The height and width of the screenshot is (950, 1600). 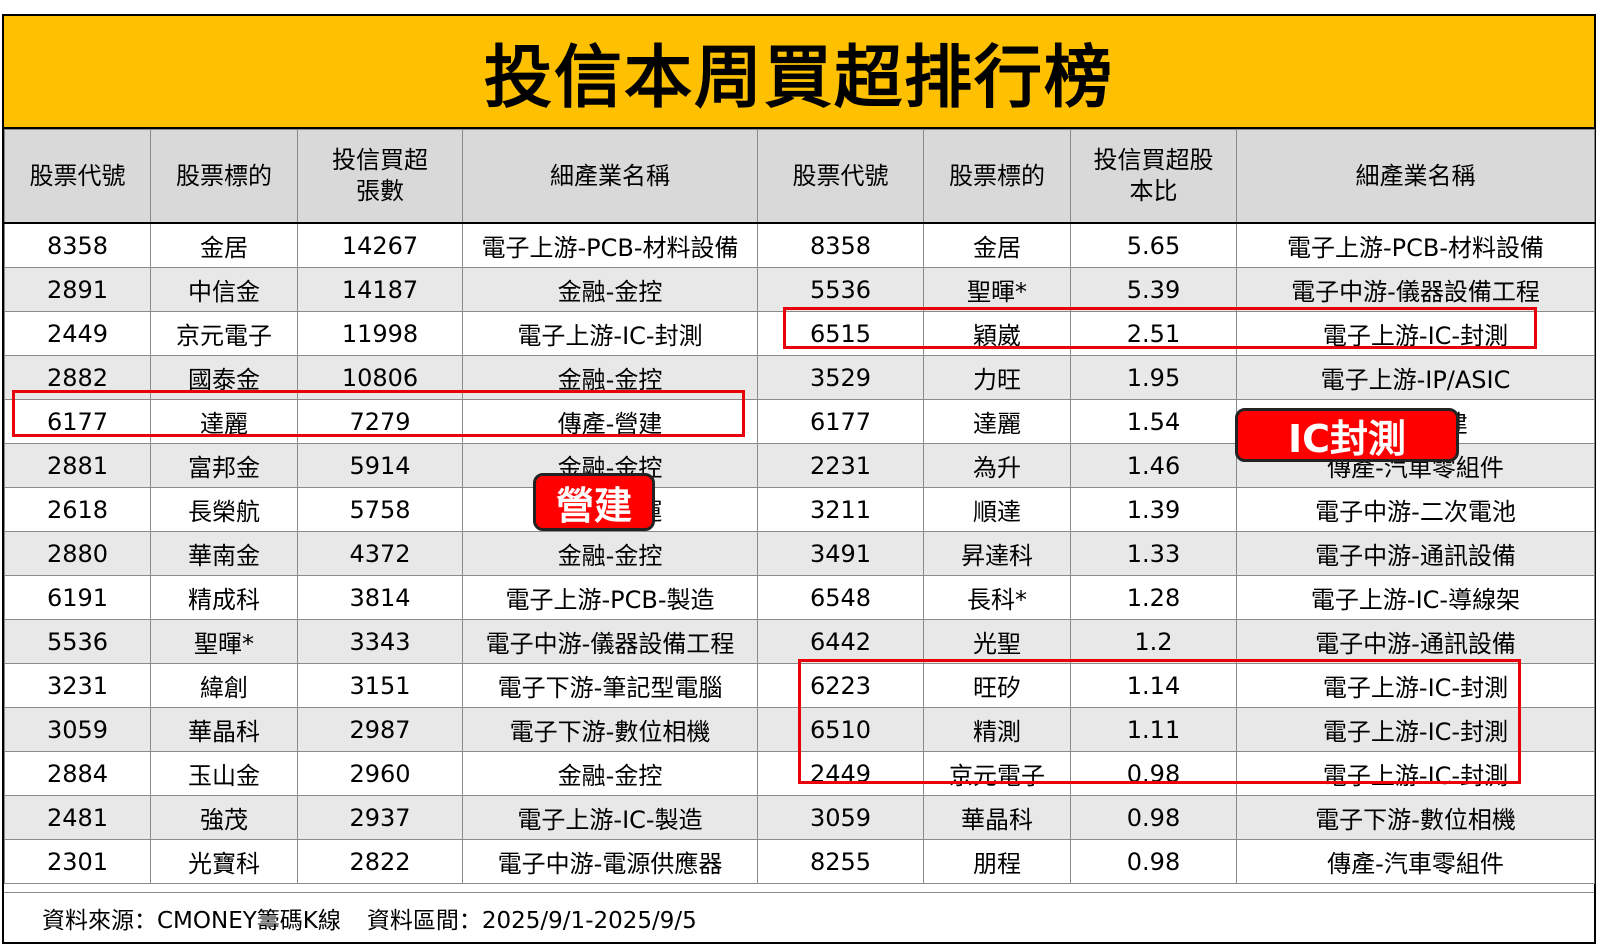 What do you see at coordinates (997, 465) in the screenshot?
I see `cell-right-name: 為升` at bounding box center [997, 465].